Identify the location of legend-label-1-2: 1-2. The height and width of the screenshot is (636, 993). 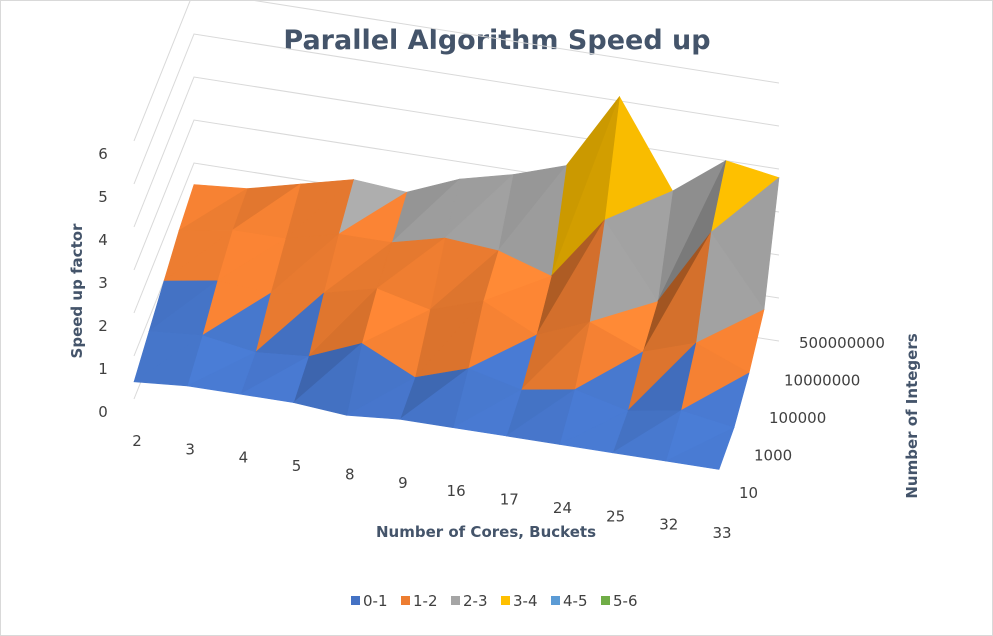
(425, 601).